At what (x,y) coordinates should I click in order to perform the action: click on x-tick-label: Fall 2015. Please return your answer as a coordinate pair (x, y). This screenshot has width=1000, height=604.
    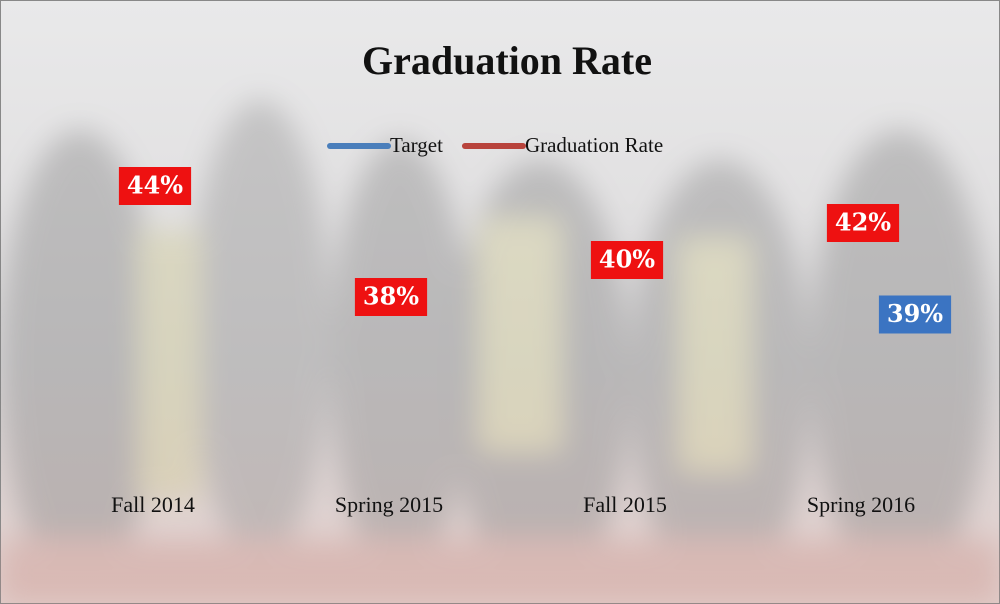
    Looking at the image, I should click on (625, 504).